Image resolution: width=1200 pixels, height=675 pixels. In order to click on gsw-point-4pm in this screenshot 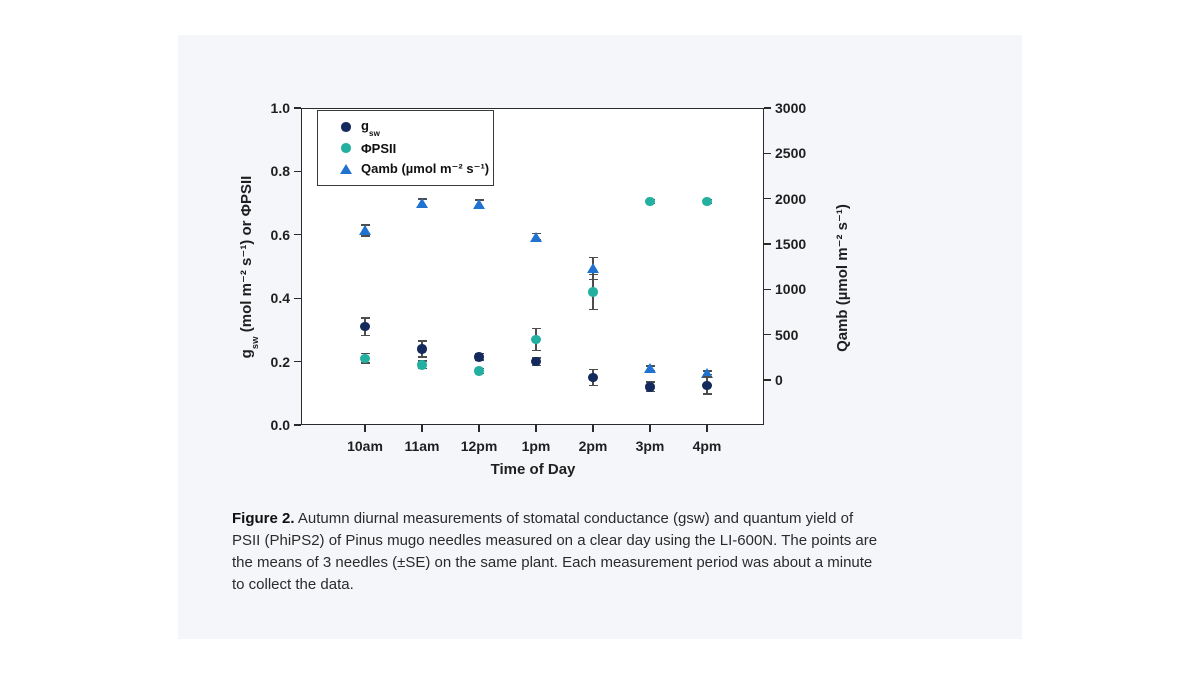, I will do `click(707, 385)`.